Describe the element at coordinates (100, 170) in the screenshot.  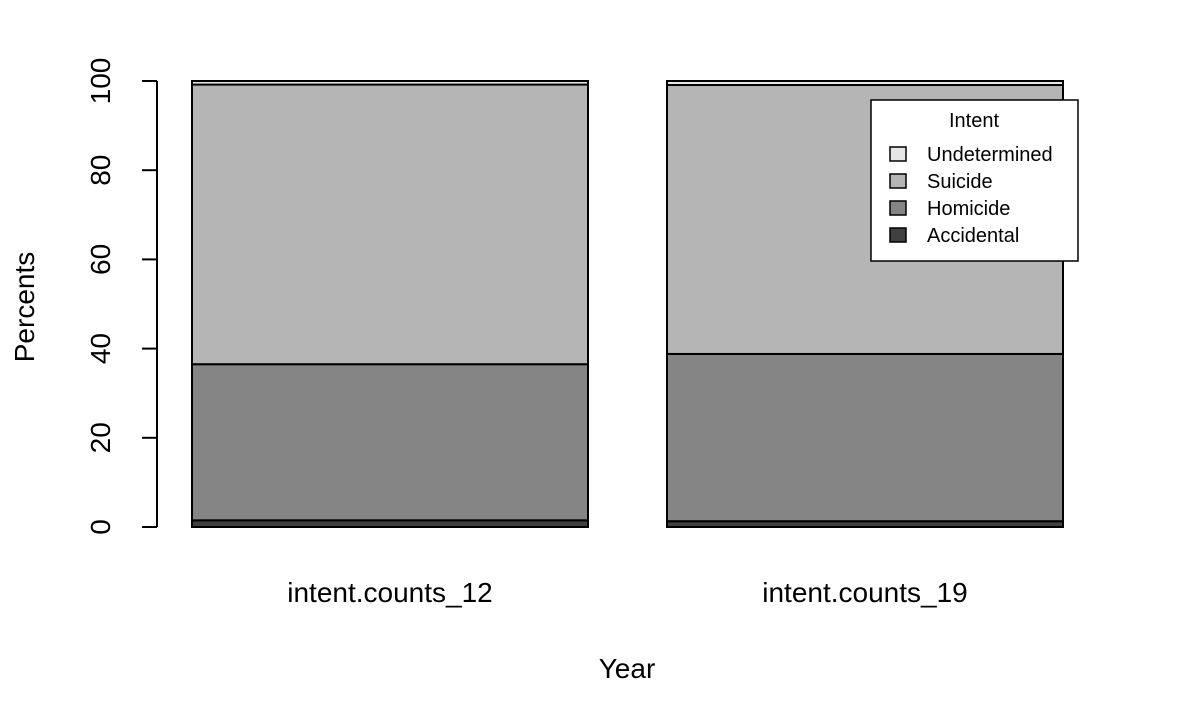
I see `y-tick-label: 80` at that location.